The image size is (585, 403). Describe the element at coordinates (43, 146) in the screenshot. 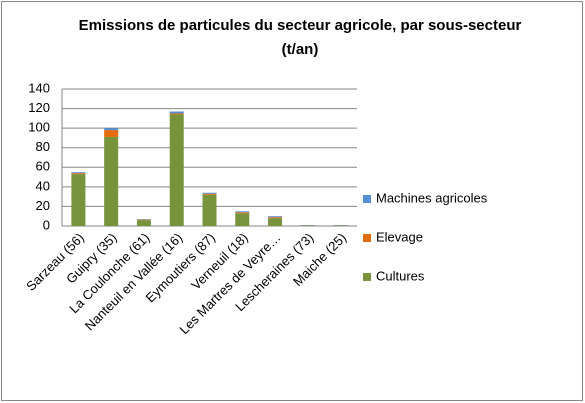

I see `y-tick-label: 80` at that location.